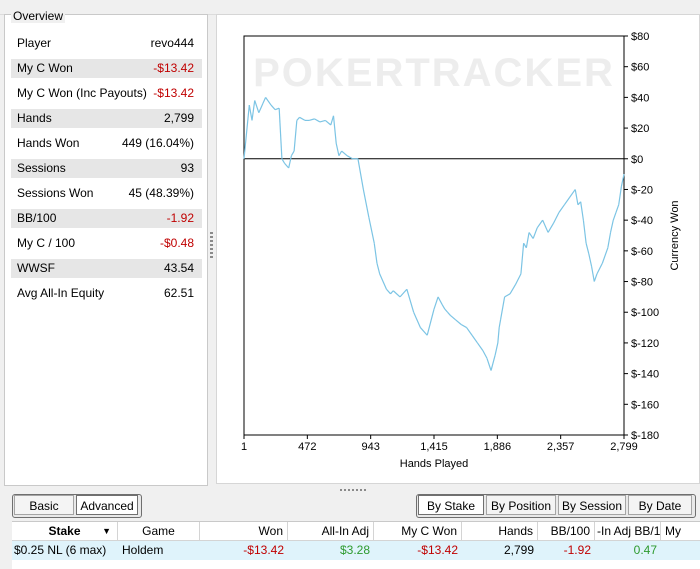 Image resolution: width=700 pixels, height=569 pixels. Describe the element at coordinates (107, 505) in the screenshot. I see `advanced-button: Advanced` at that location.